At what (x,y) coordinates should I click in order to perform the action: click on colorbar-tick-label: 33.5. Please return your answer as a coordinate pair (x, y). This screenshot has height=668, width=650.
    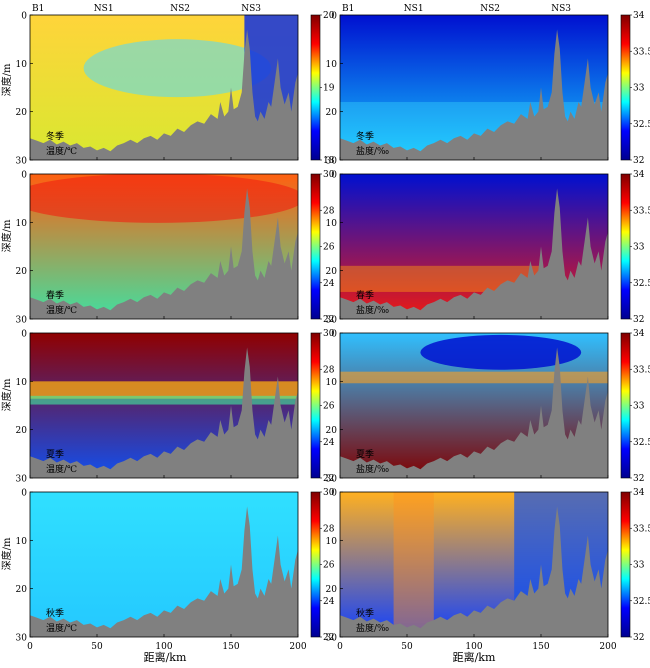
    Looking at the image, I should click on (641, 370).